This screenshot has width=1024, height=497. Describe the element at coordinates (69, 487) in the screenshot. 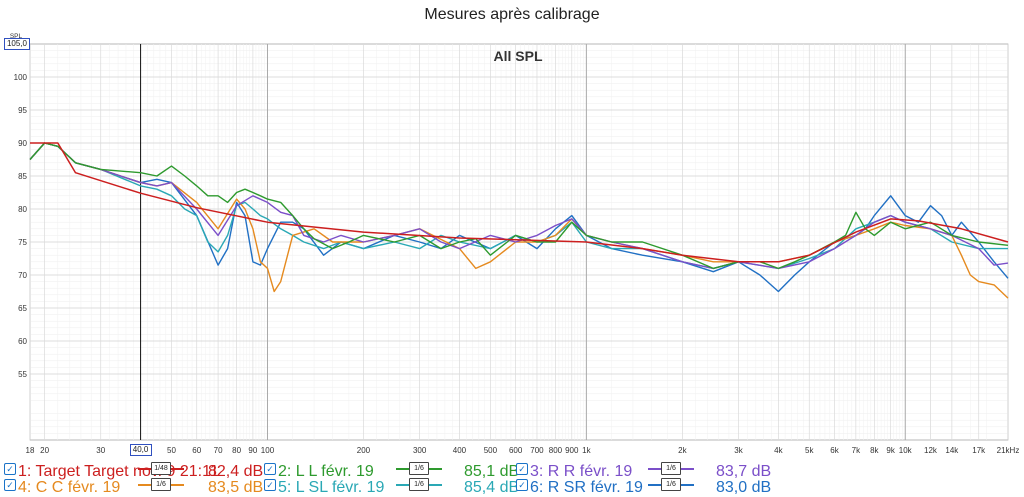

I see `legend-label: 4: C C févr. 19` at that location.